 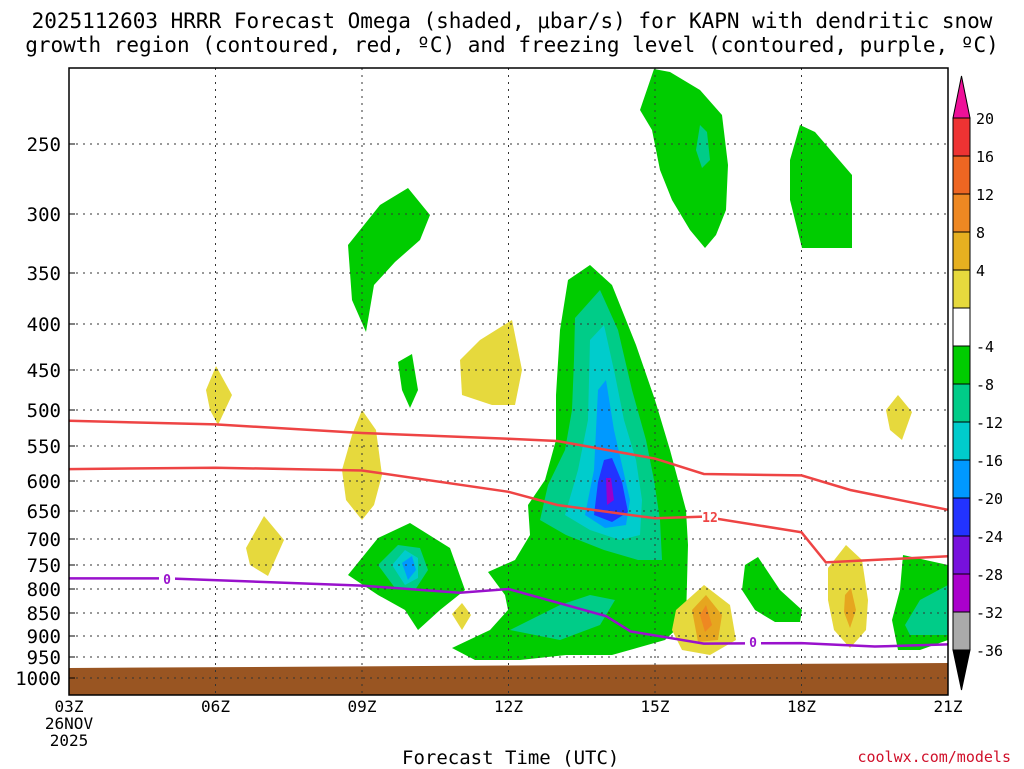 I want to click on x-tick-label-start: 26NOV, so click(x=69, y=723).